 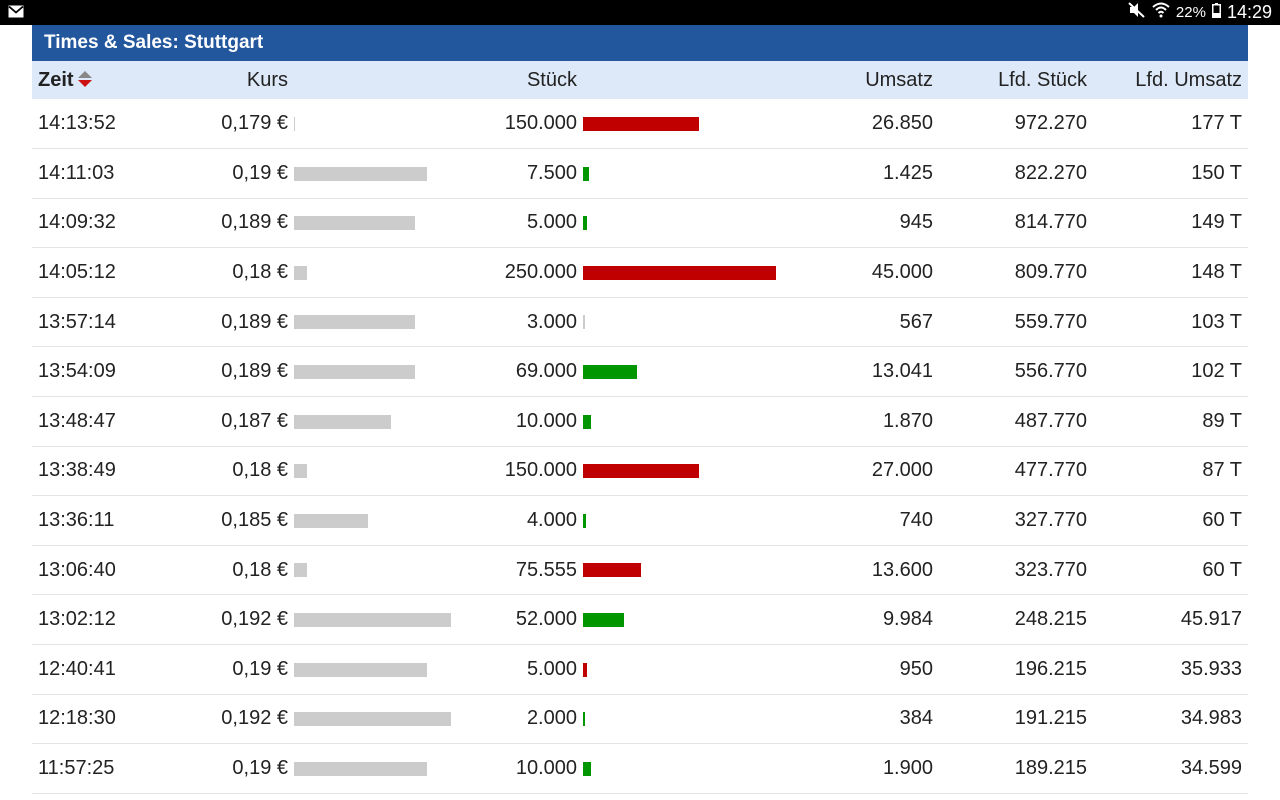 I want to click on mail-icon, so click(x=16, y=14).